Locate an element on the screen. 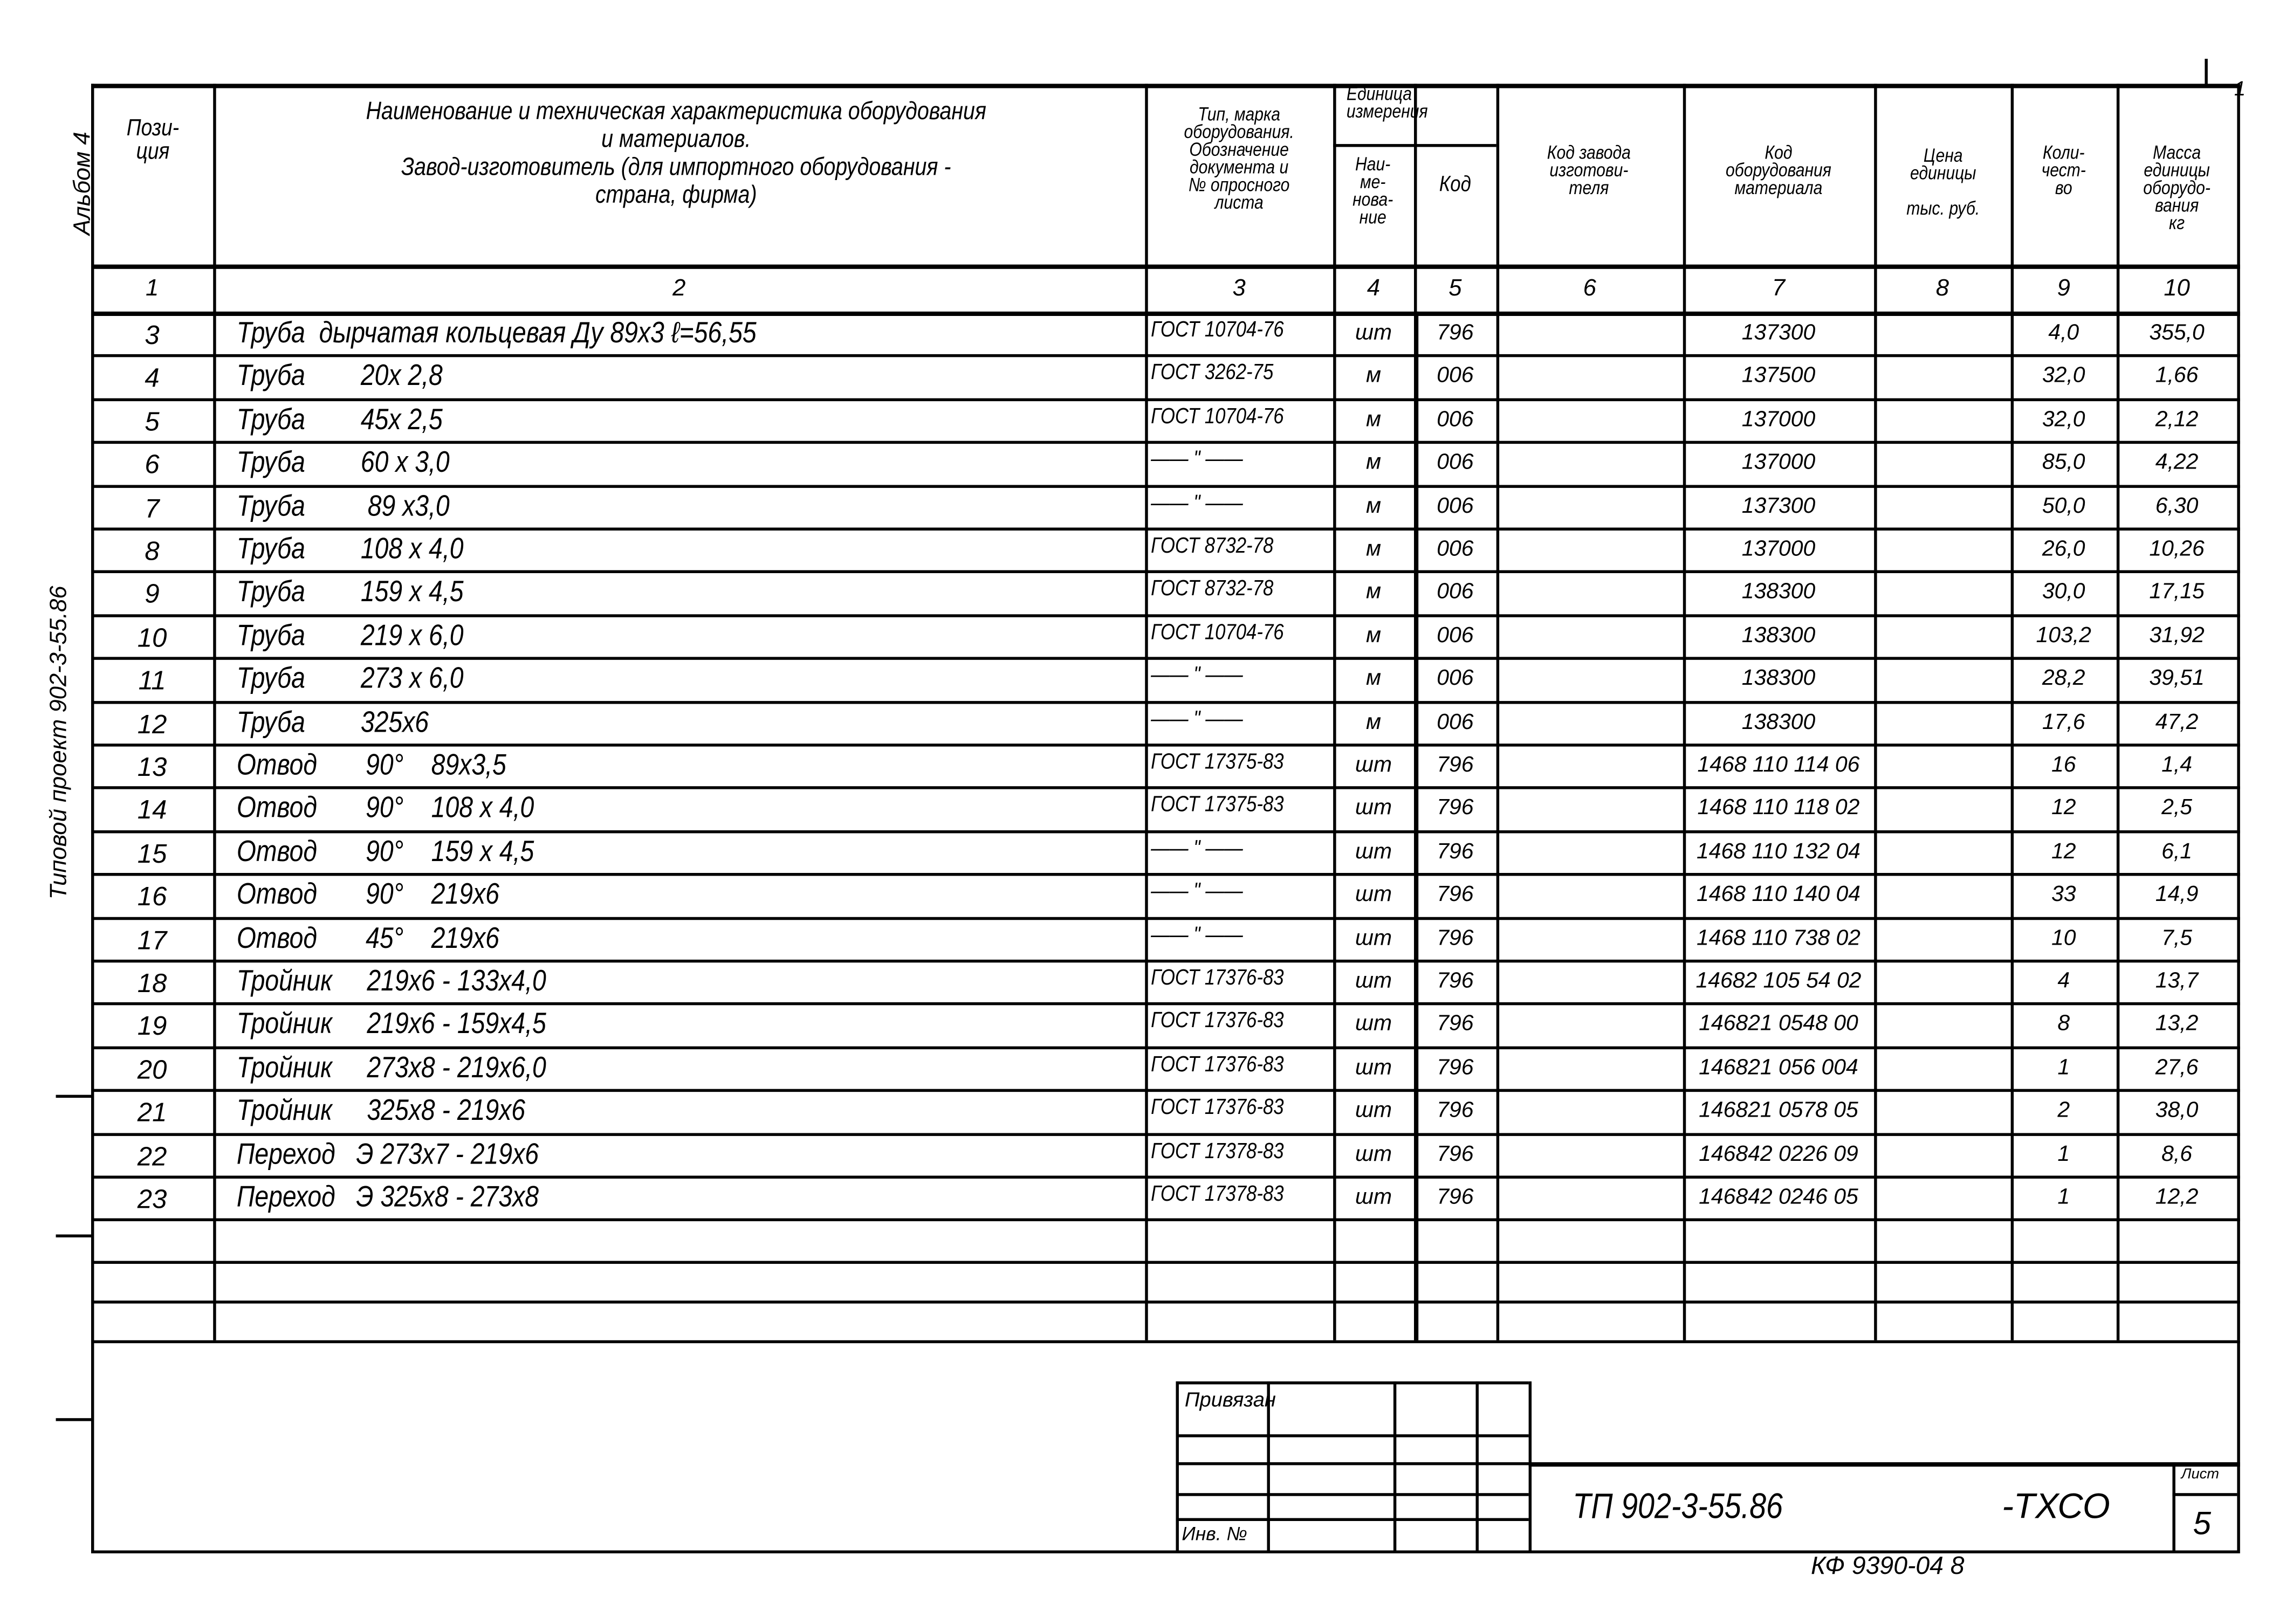 Image resolution: width=2293 pixels, height=1624 pixels. cell-mass: 6,30 is located at coordinates (2177, 506).